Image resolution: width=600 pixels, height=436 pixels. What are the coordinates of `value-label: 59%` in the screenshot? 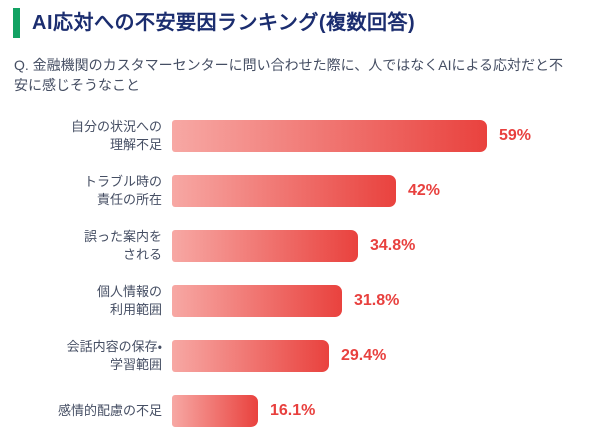 It's located at (515, 135).